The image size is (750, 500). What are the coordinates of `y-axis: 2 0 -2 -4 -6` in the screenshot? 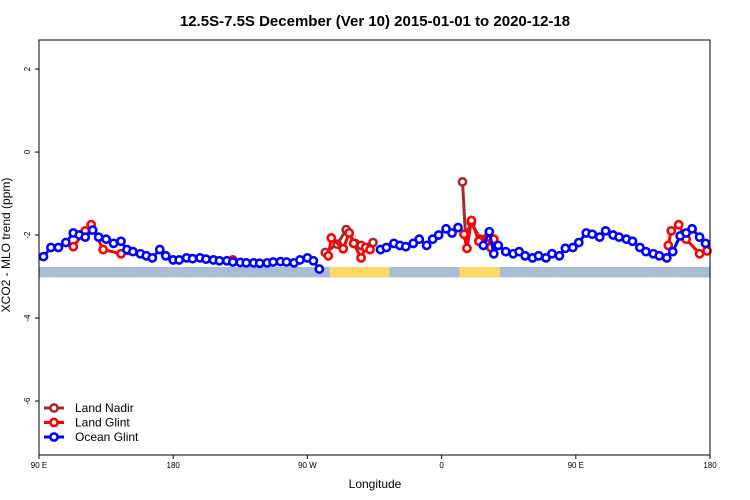 It's located at (31, 235).